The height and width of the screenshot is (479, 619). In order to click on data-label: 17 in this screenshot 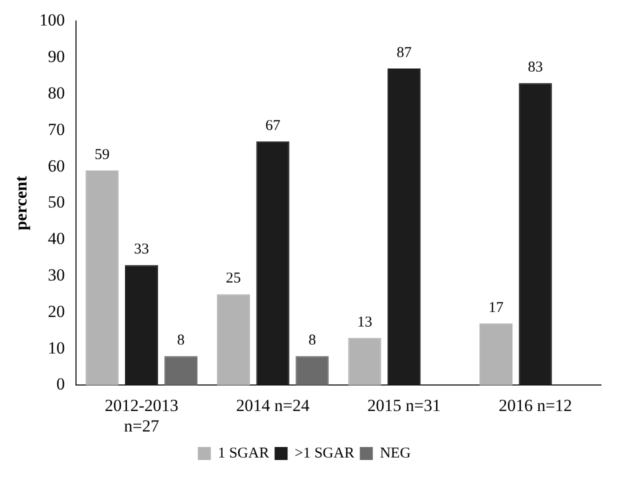, I will do `click(496, 308)`.